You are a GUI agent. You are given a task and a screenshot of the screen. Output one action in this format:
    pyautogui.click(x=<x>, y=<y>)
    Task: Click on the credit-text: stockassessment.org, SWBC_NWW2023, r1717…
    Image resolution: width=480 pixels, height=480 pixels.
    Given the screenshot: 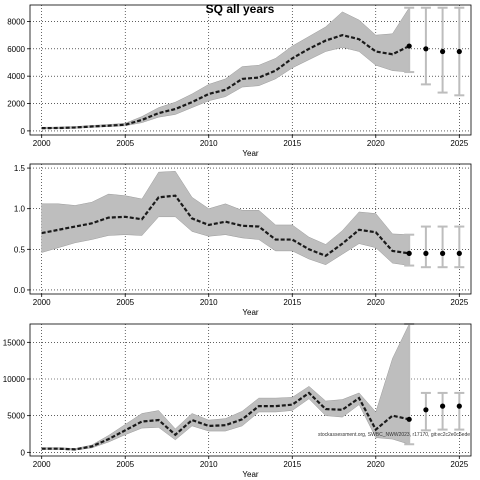 What is the action you would take?
    pyautogui.click(x=394, y=435)
    